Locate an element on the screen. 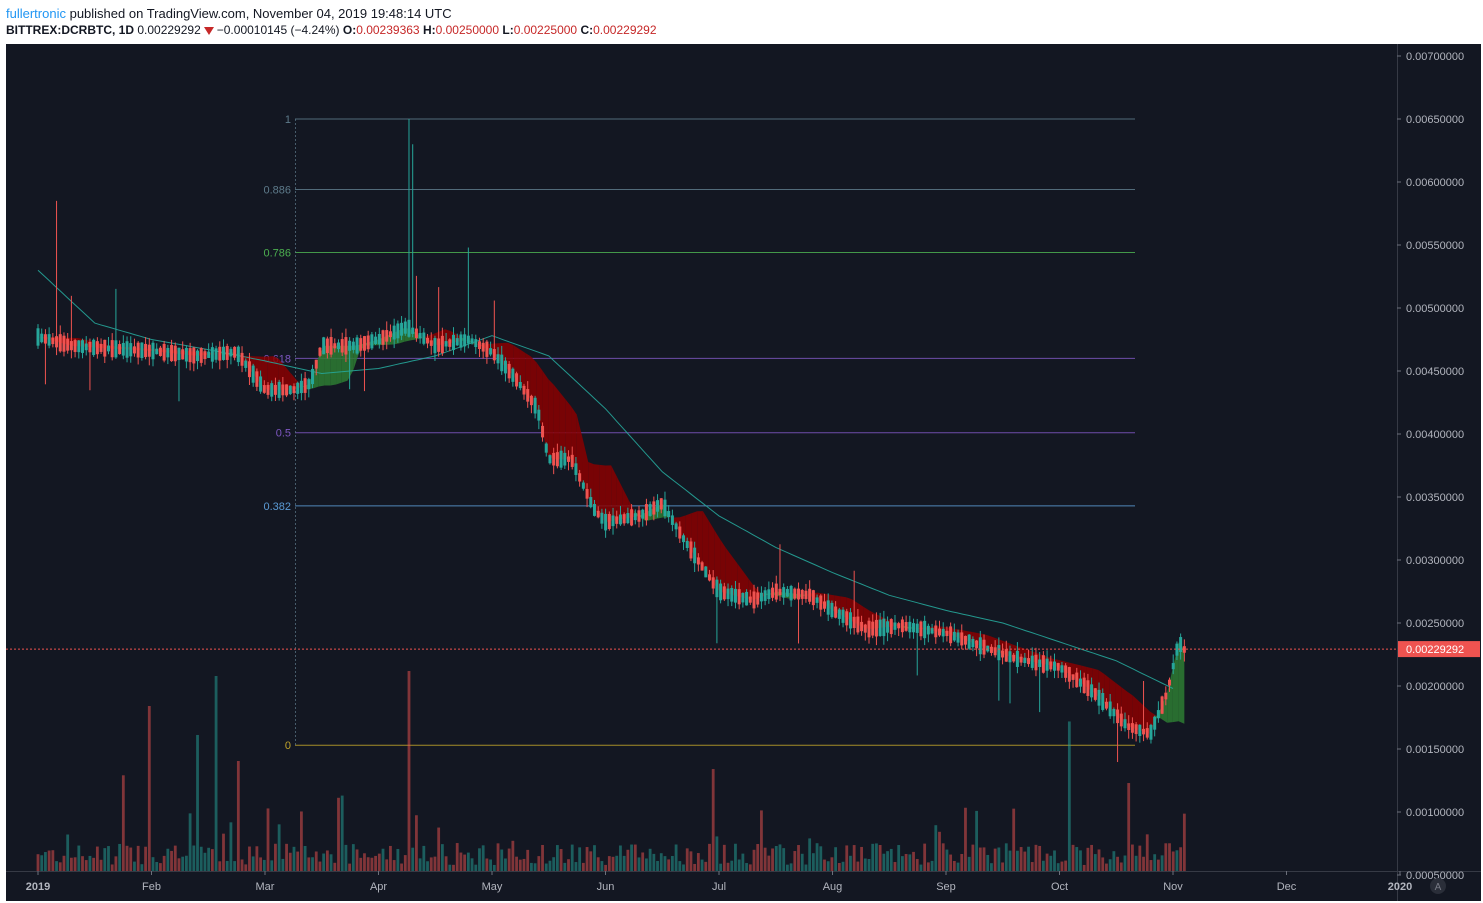 The image size is (1483, 903). last-price-badge is located at coordinates (1439, 649).